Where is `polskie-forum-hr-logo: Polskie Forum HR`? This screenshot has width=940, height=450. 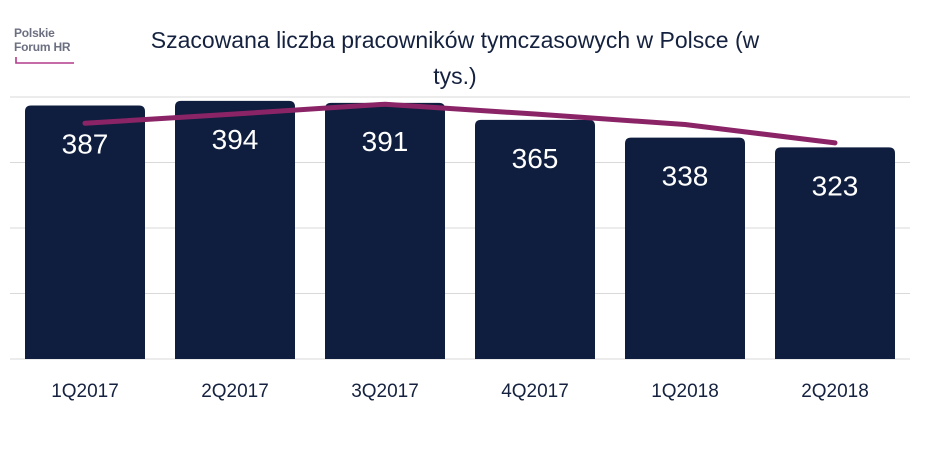
polskie-forum-hr-logo: Polskie Forum HR is located at coordinates (49, 46).